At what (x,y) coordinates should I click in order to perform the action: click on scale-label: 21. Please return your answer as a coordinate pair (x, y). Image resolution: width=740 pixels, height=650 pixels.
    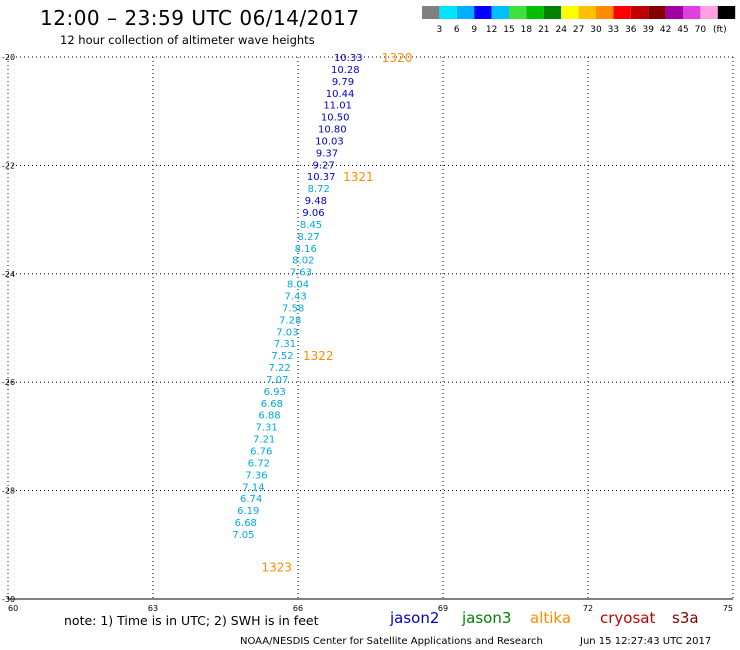
    Looking at the image, I should click on (543, 30).